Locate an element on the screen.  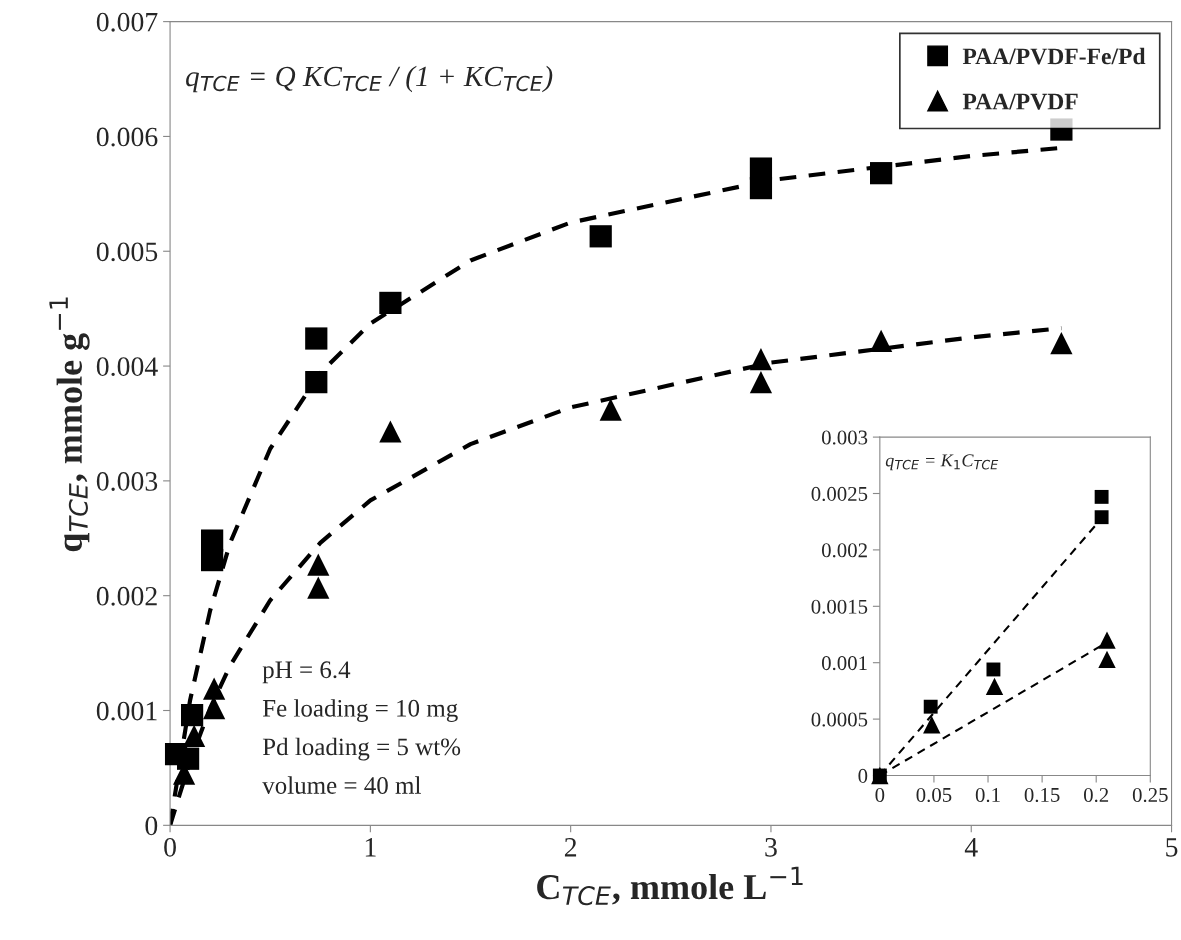
y-tick-label: 0.006 is located at coordinates (127, 137).